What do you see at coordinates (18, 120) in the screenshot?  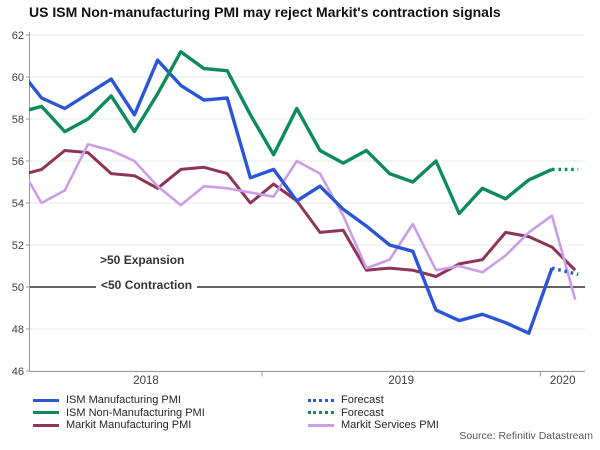 I see `y-tick-label: 58` at bounding box center [18, 120].